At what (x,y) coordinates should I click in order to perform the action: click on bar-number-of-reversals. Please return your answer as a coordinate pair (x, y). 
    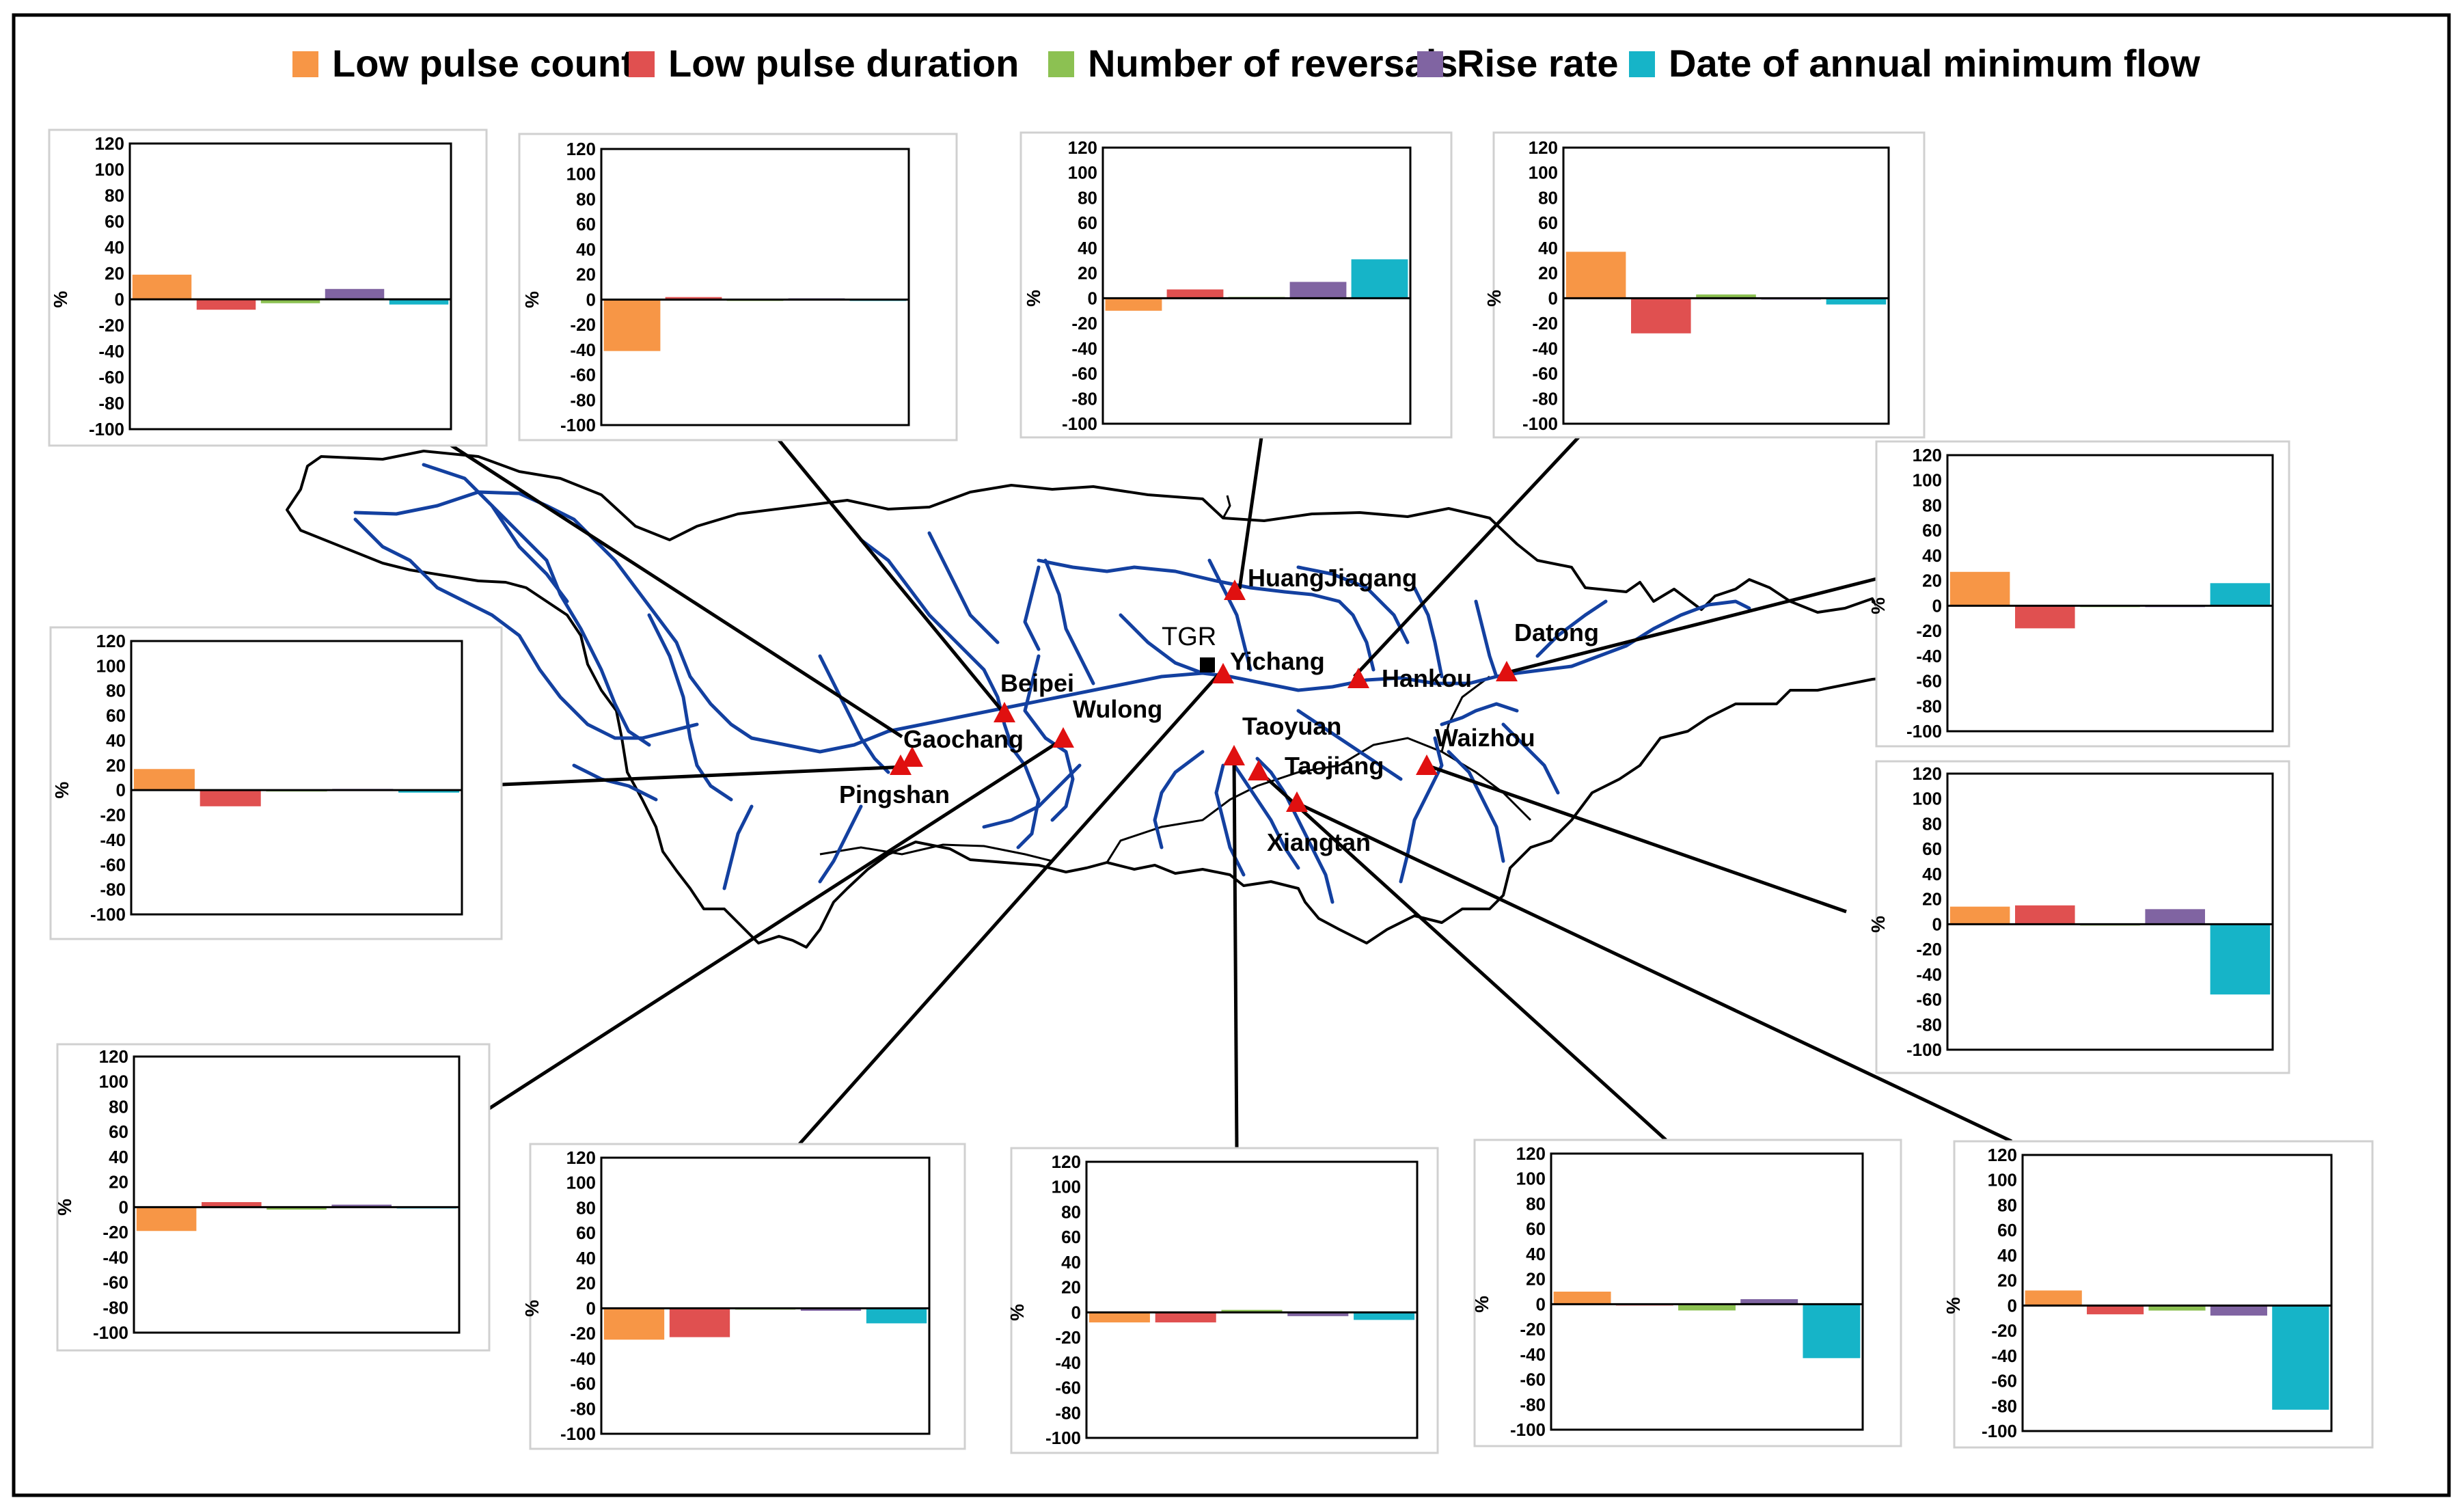
    Looking at the image, I should click on (296, 1208).